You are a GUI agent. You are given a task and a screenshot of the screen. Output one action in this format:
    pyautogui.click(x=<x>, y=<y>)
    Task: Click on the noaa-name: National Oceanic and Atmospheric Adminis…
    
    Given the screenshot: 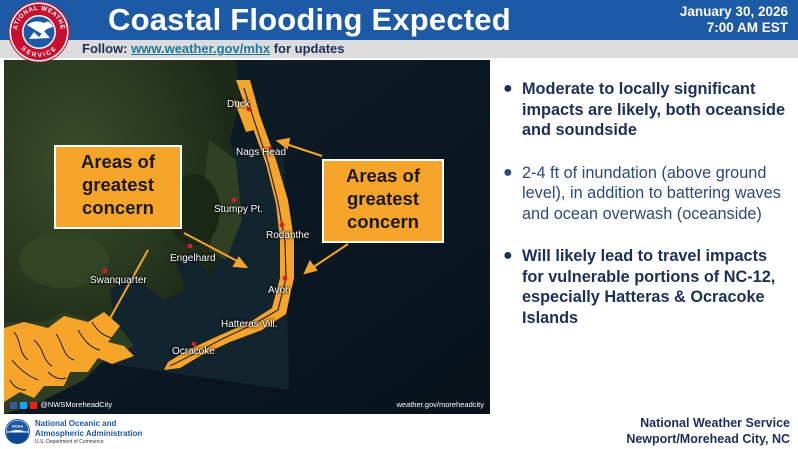 What is the action you would take?
    pyautogui.click(x=88, y=433)
    